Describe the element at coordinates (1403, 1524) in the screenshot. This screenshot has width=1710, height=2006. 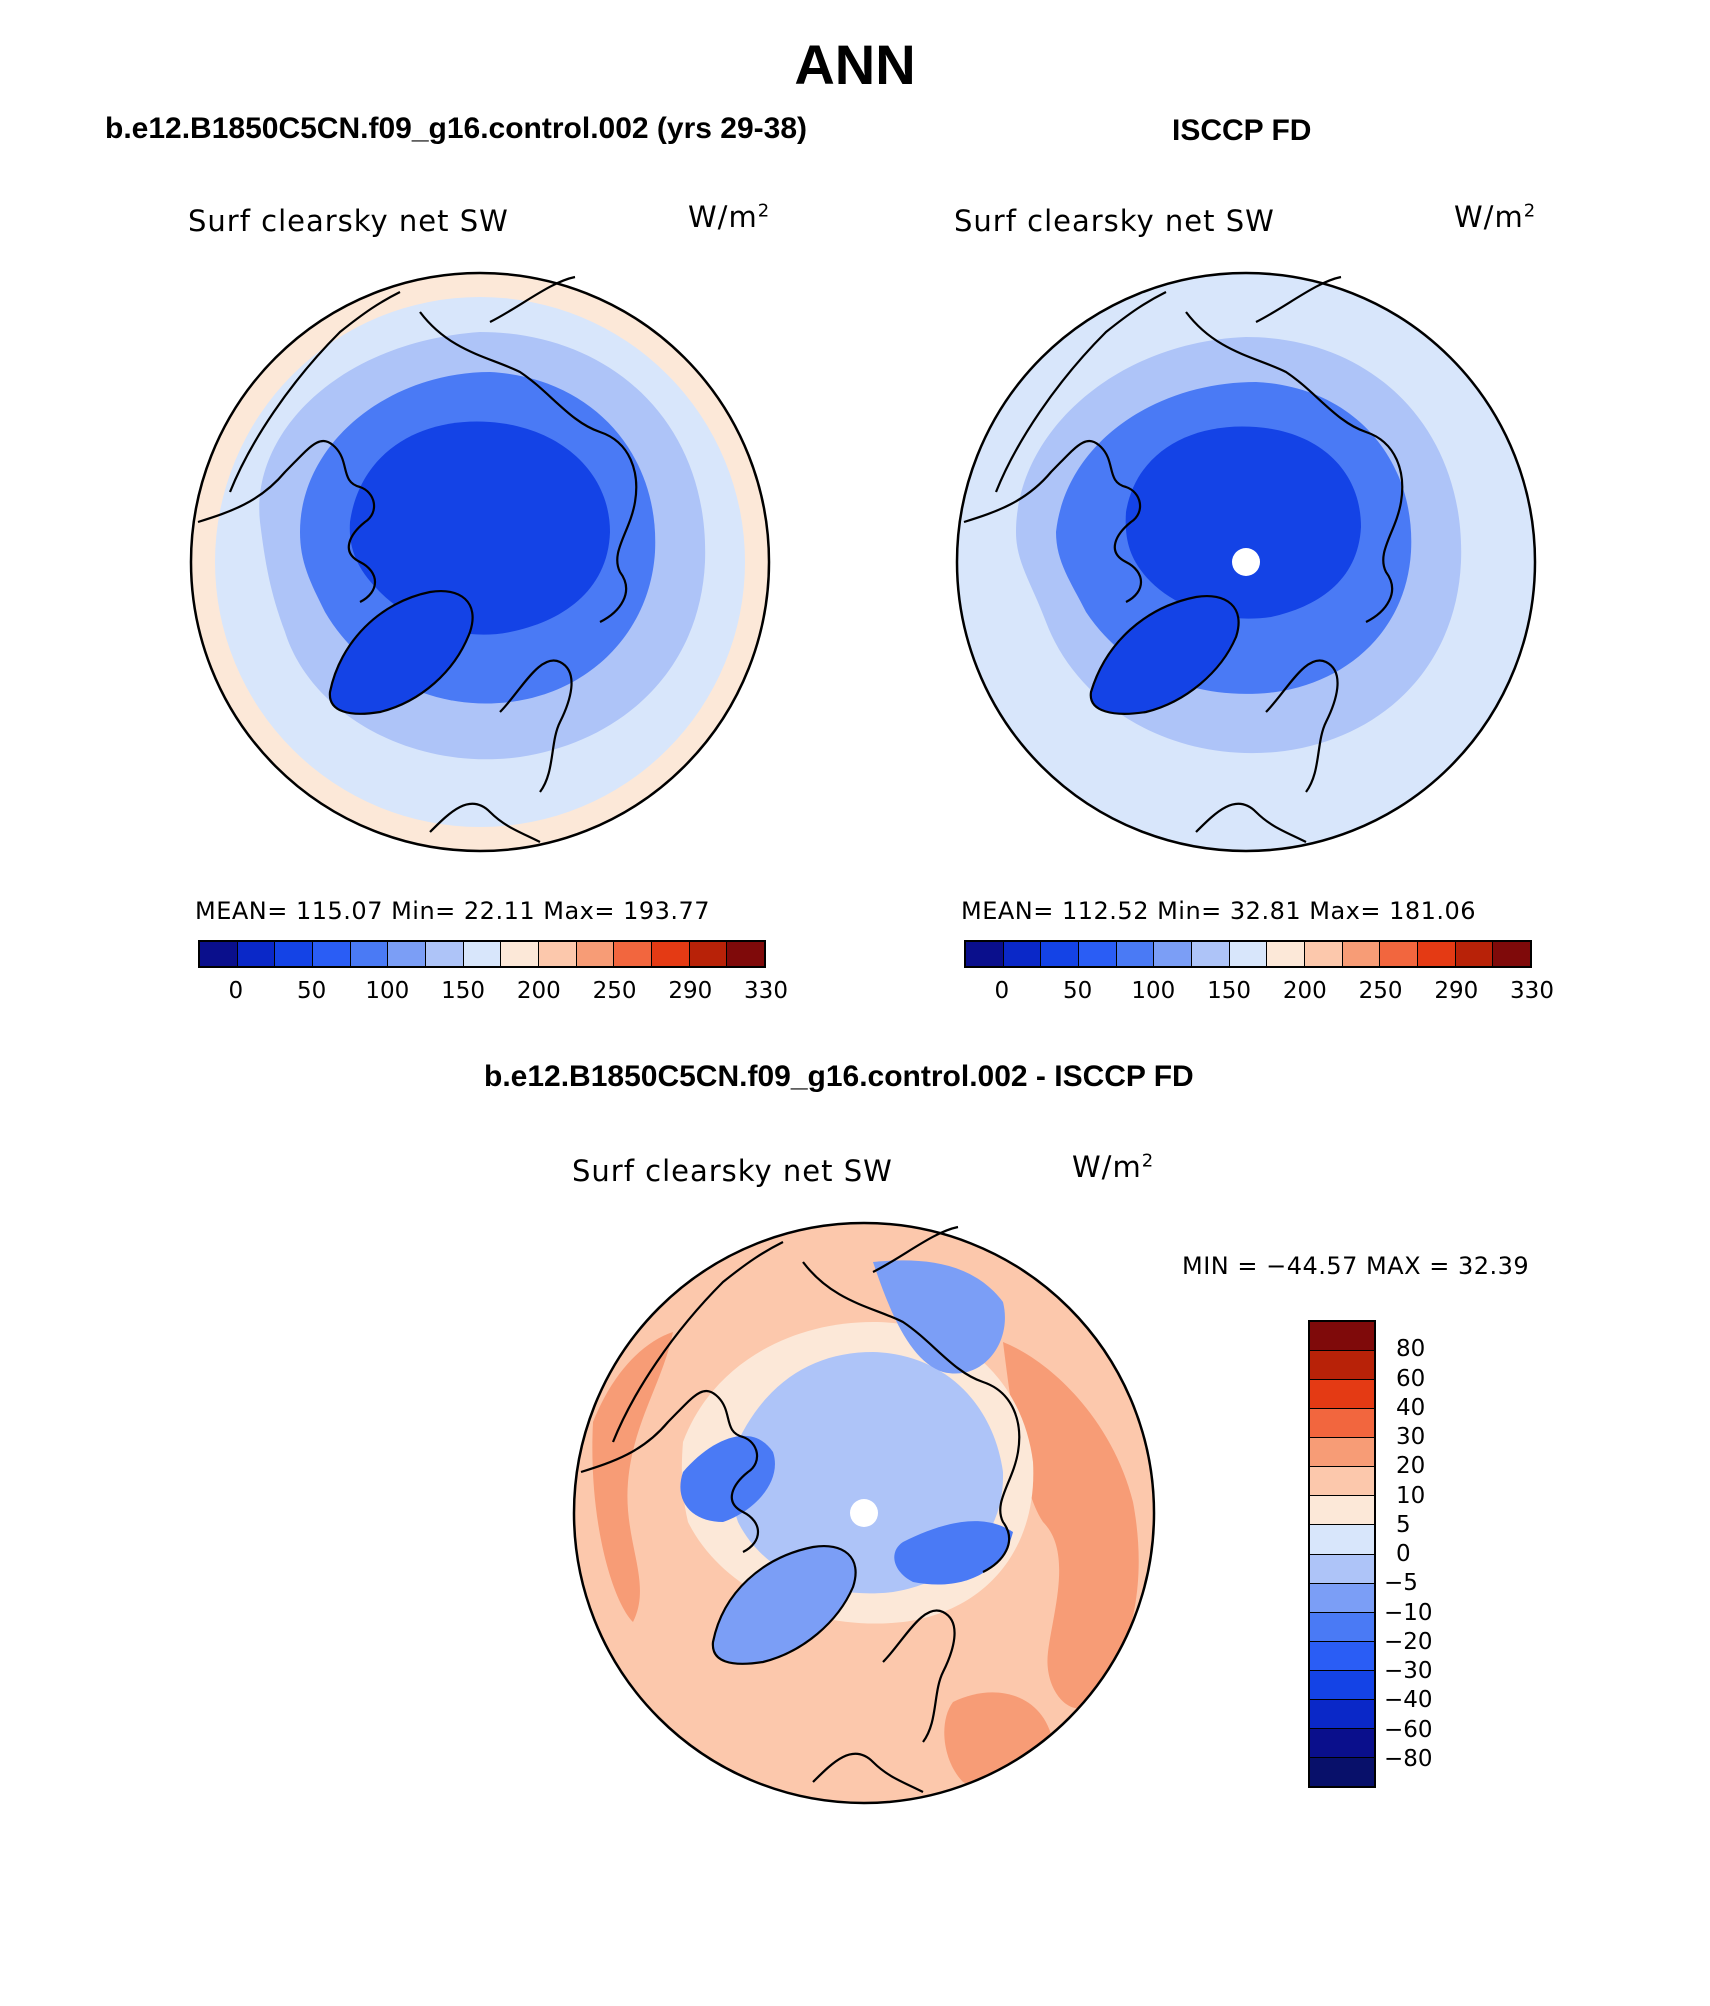
I see `colorbar-tick-label: 5` at that location.